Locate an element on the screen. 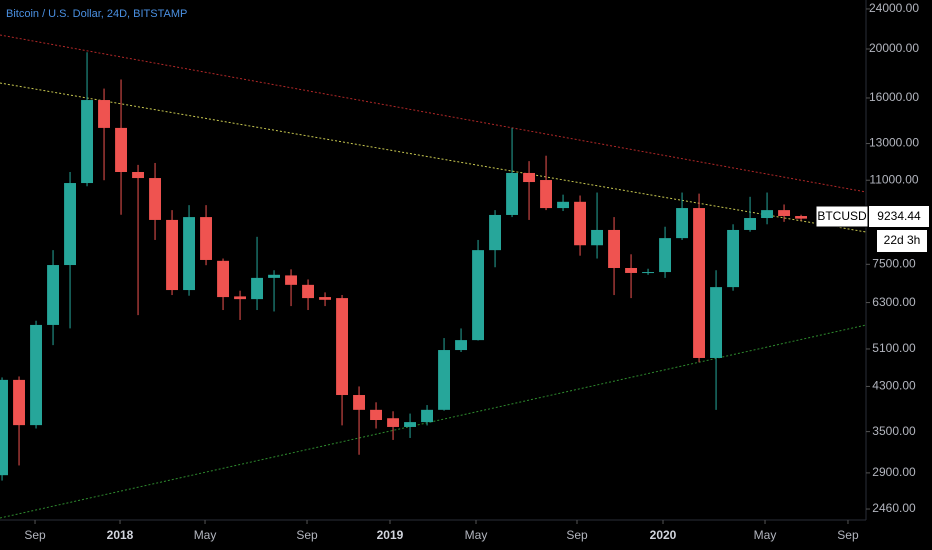 This screenshot has height=550, width=932. y-tick-label: 2460.00 is located at coordinates (894, 508).